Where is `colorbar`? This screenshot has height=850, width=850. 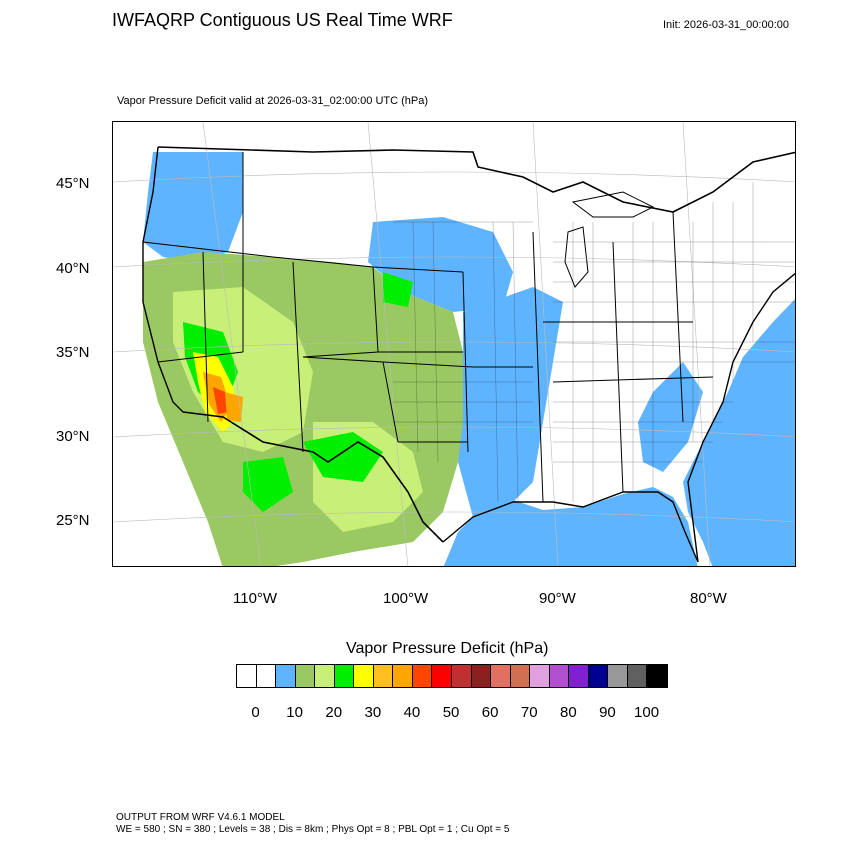
colorbar is located at coordinates (452, 676).